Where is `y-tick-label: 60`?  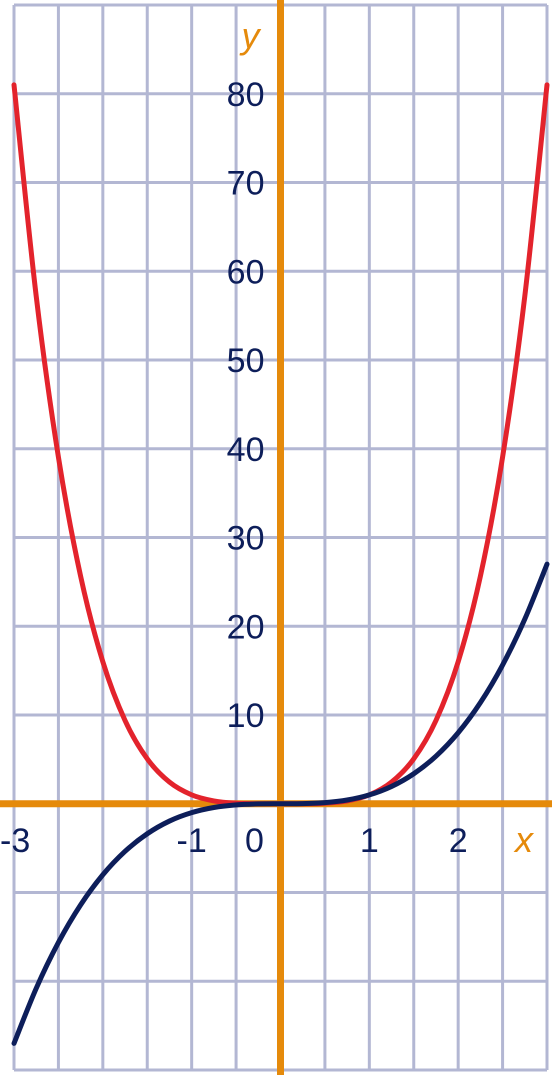 y-tick-label: 60 is located at coordinates (246, 272).